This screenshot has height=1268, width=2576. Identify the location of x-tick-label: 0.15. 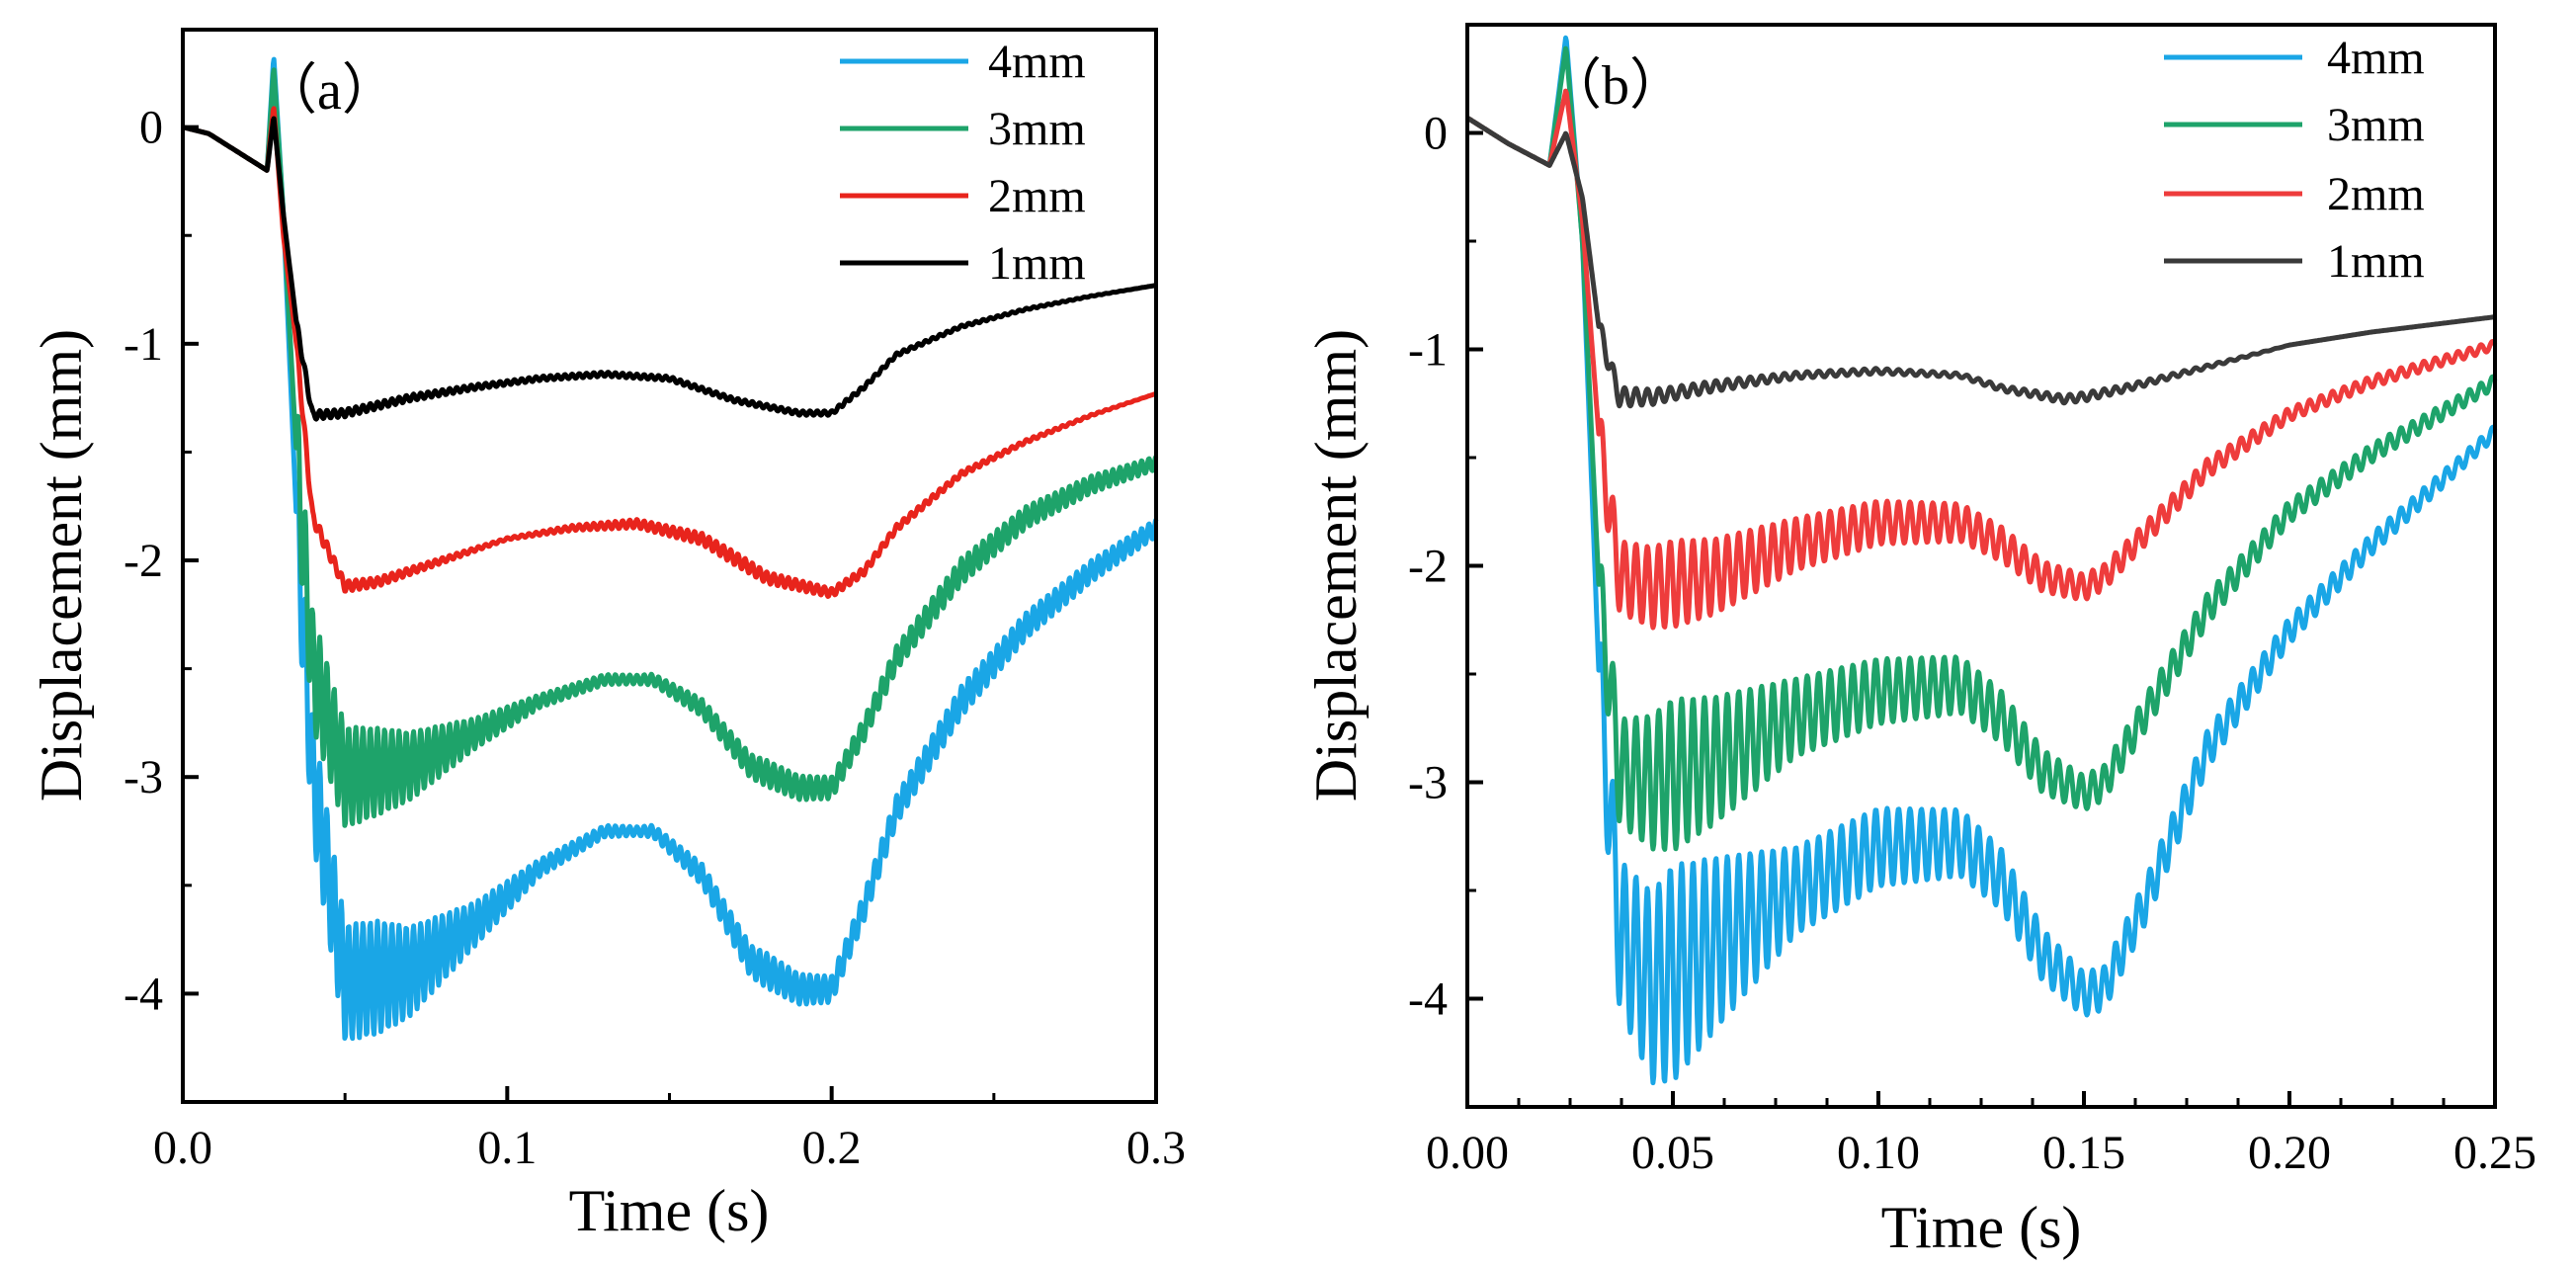
(2083, 1153).